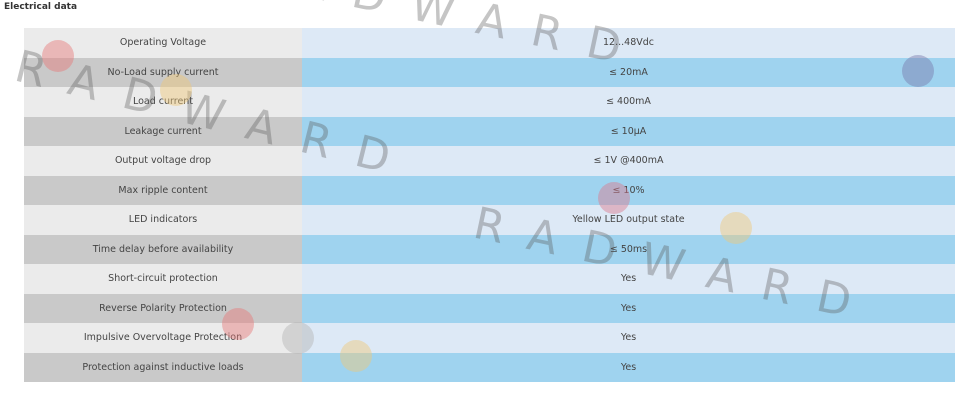 The height and width of the screenshot is (400, 965). Describe the element at coordinates (628, 161) in the screenshot. I see `value-cell: ≤ 1V @400mA` at that location.